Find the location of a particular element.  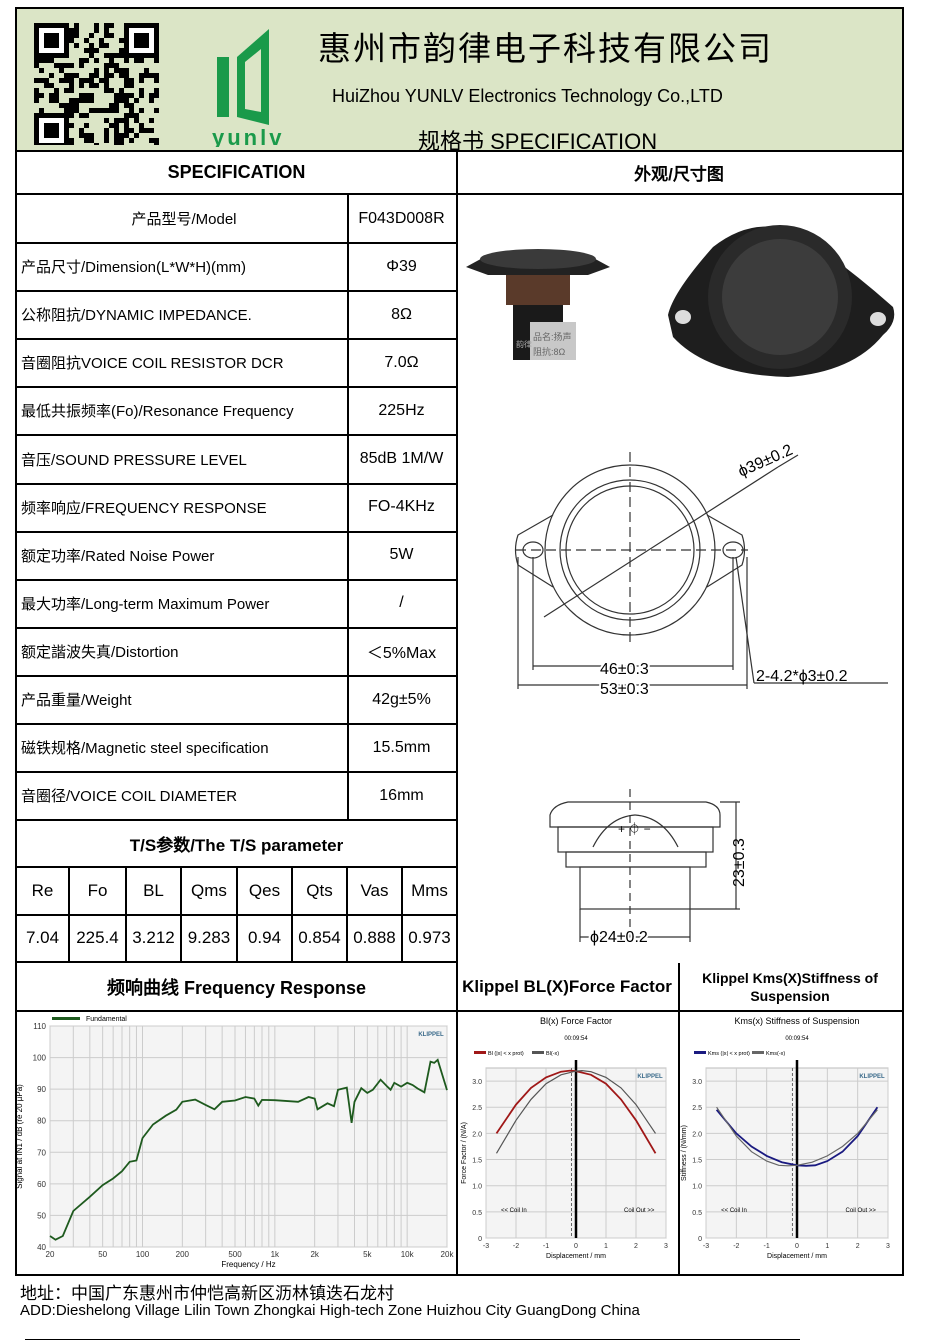

speaker-photo-side: 品名:扬声 阻抗:8Ω 韵律 is located at coordinates (538, 304).